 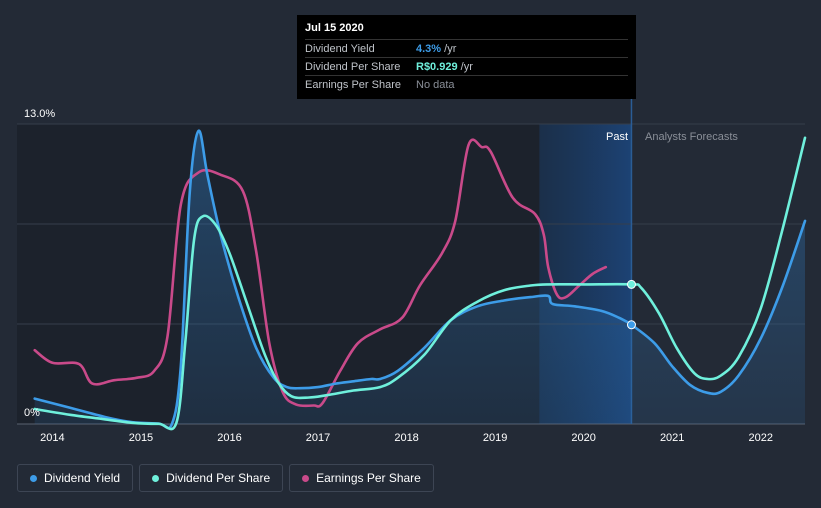 I want to click on x-tick-label: 2017, so click(x=318, y=438).